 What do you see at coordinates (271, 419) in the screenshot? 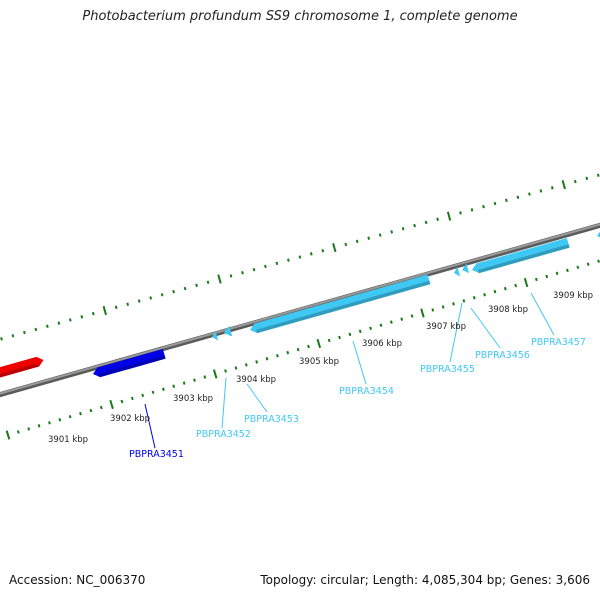
I see `gene-label: PBPRA3453` at bounding box center [271, 419].